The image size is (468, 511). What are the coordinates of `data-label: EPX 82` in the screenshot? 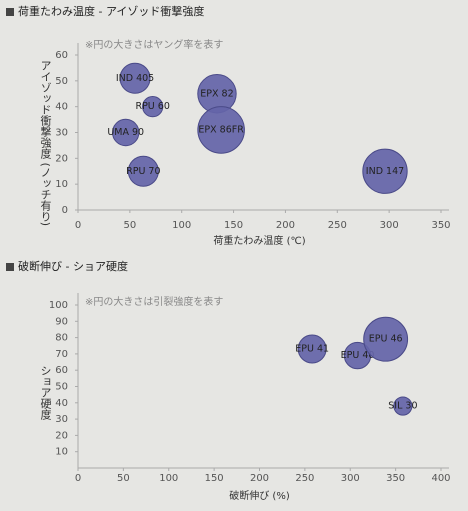 It's located at (216, 93).